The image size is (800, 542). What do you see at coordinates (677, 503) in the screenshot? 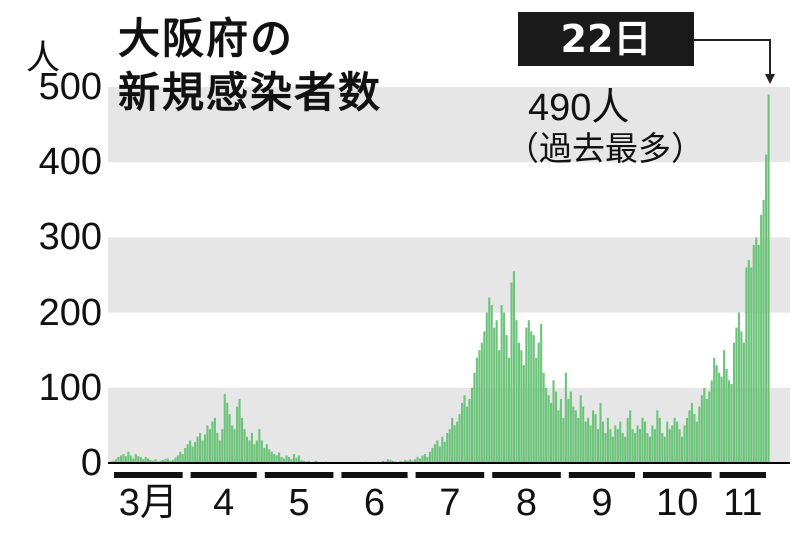
I see `x-tick-label: 10` at bounding box center [677, 503].